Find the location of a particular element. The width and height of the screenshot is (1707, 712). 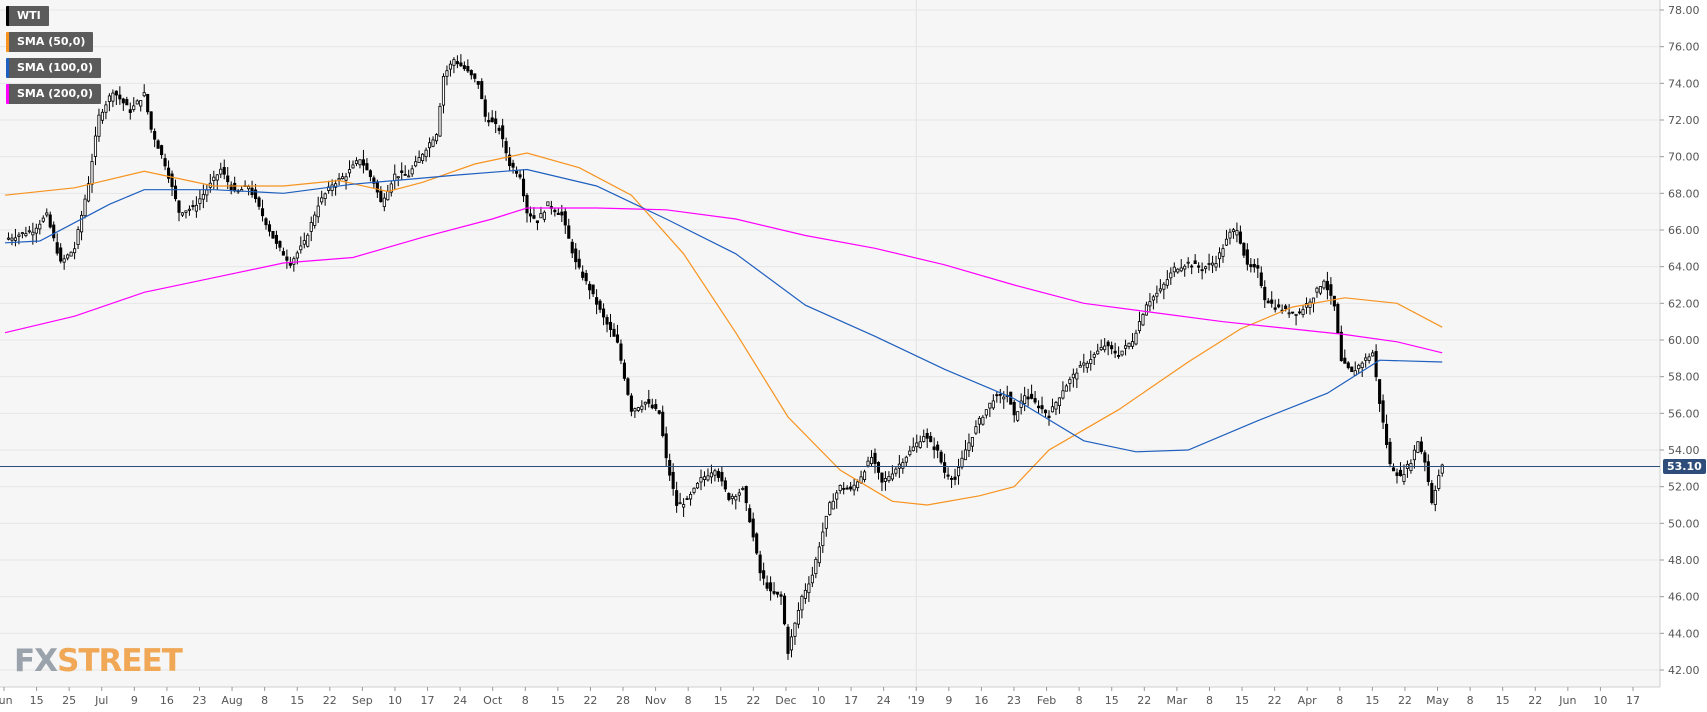

legend-item-sma-100: SMA (100,0) is located at coordinates (54, 68).